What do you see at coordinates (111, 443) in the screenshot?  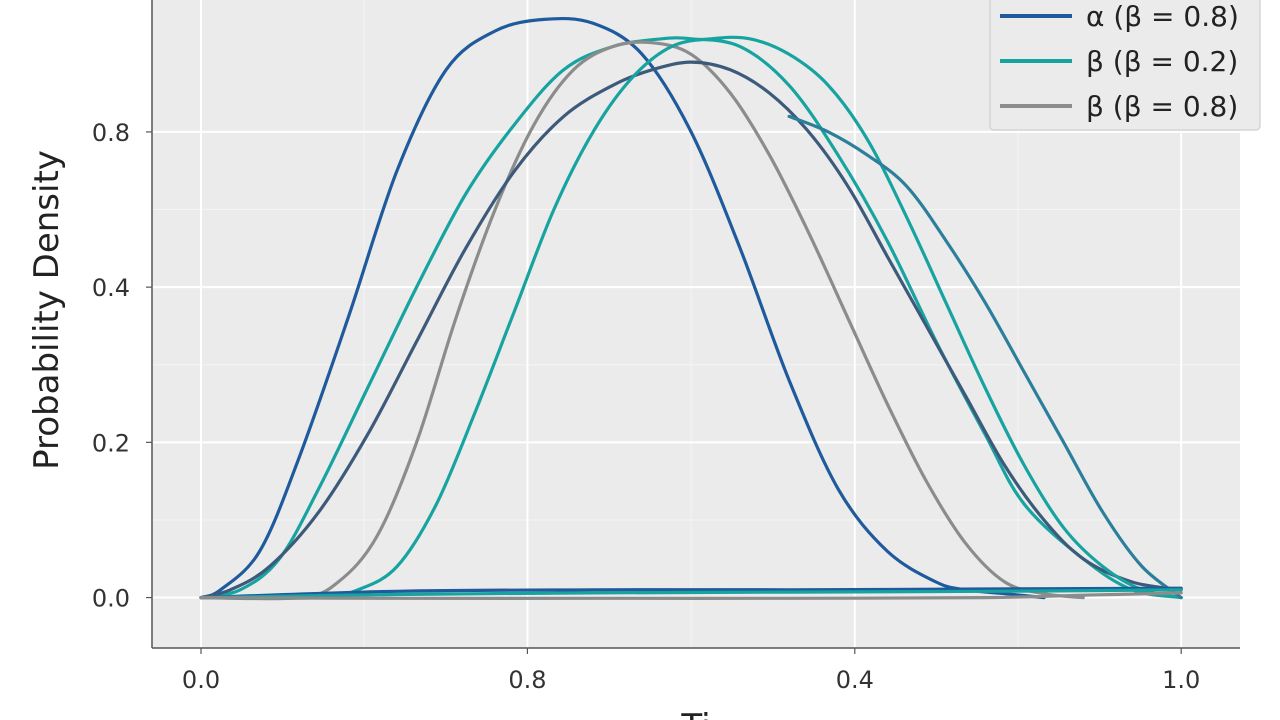 I see `y-tick-label: 0.2` at bounding box center [111, 443].